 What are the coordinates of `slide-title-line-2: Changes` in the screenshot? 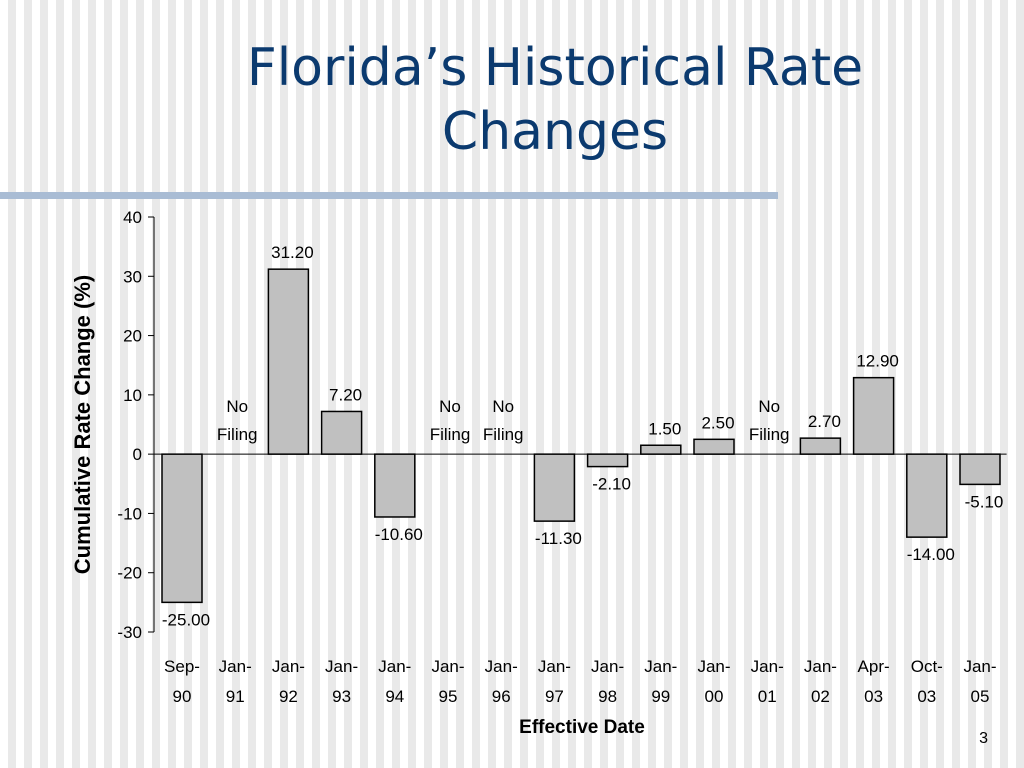 It's located at (555, 132).